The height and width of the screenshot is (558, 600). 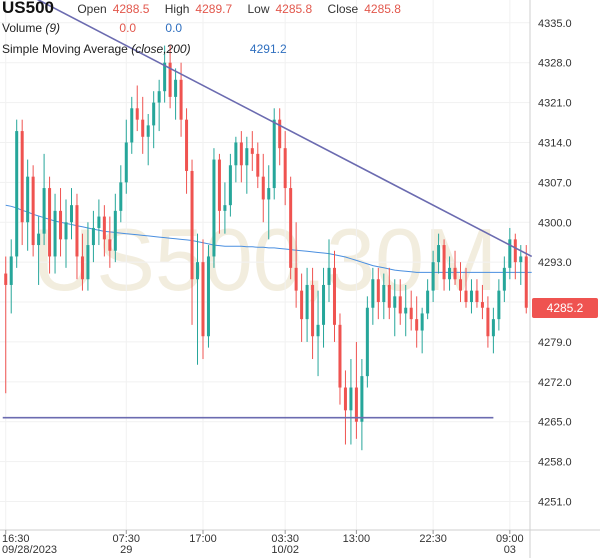 What do you see at coordinates (127, 539) in the screenshot?
I see `x-tick-label: 07:30` at bounding box center [127, 539].